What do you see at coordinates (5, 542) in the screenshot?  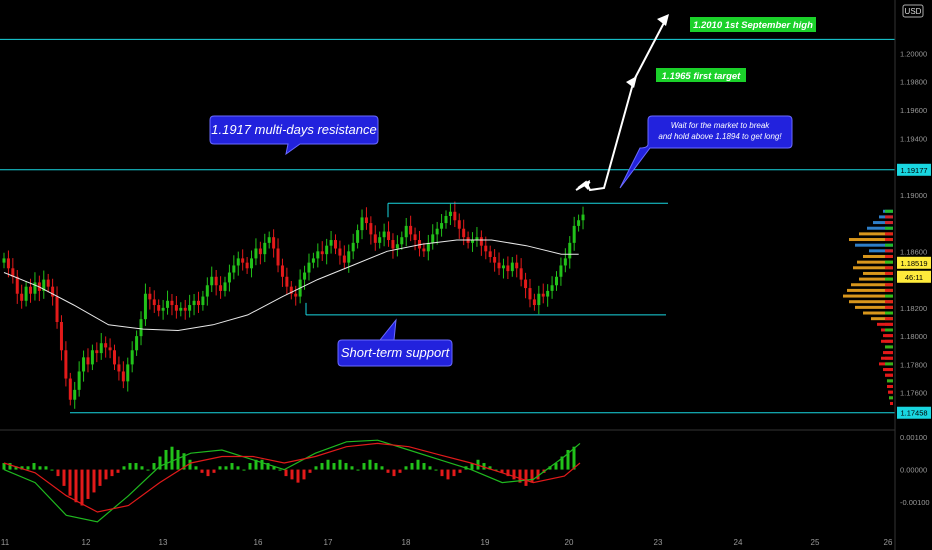 I see `x-tick-label: 11` at bounding box center [5, 542].